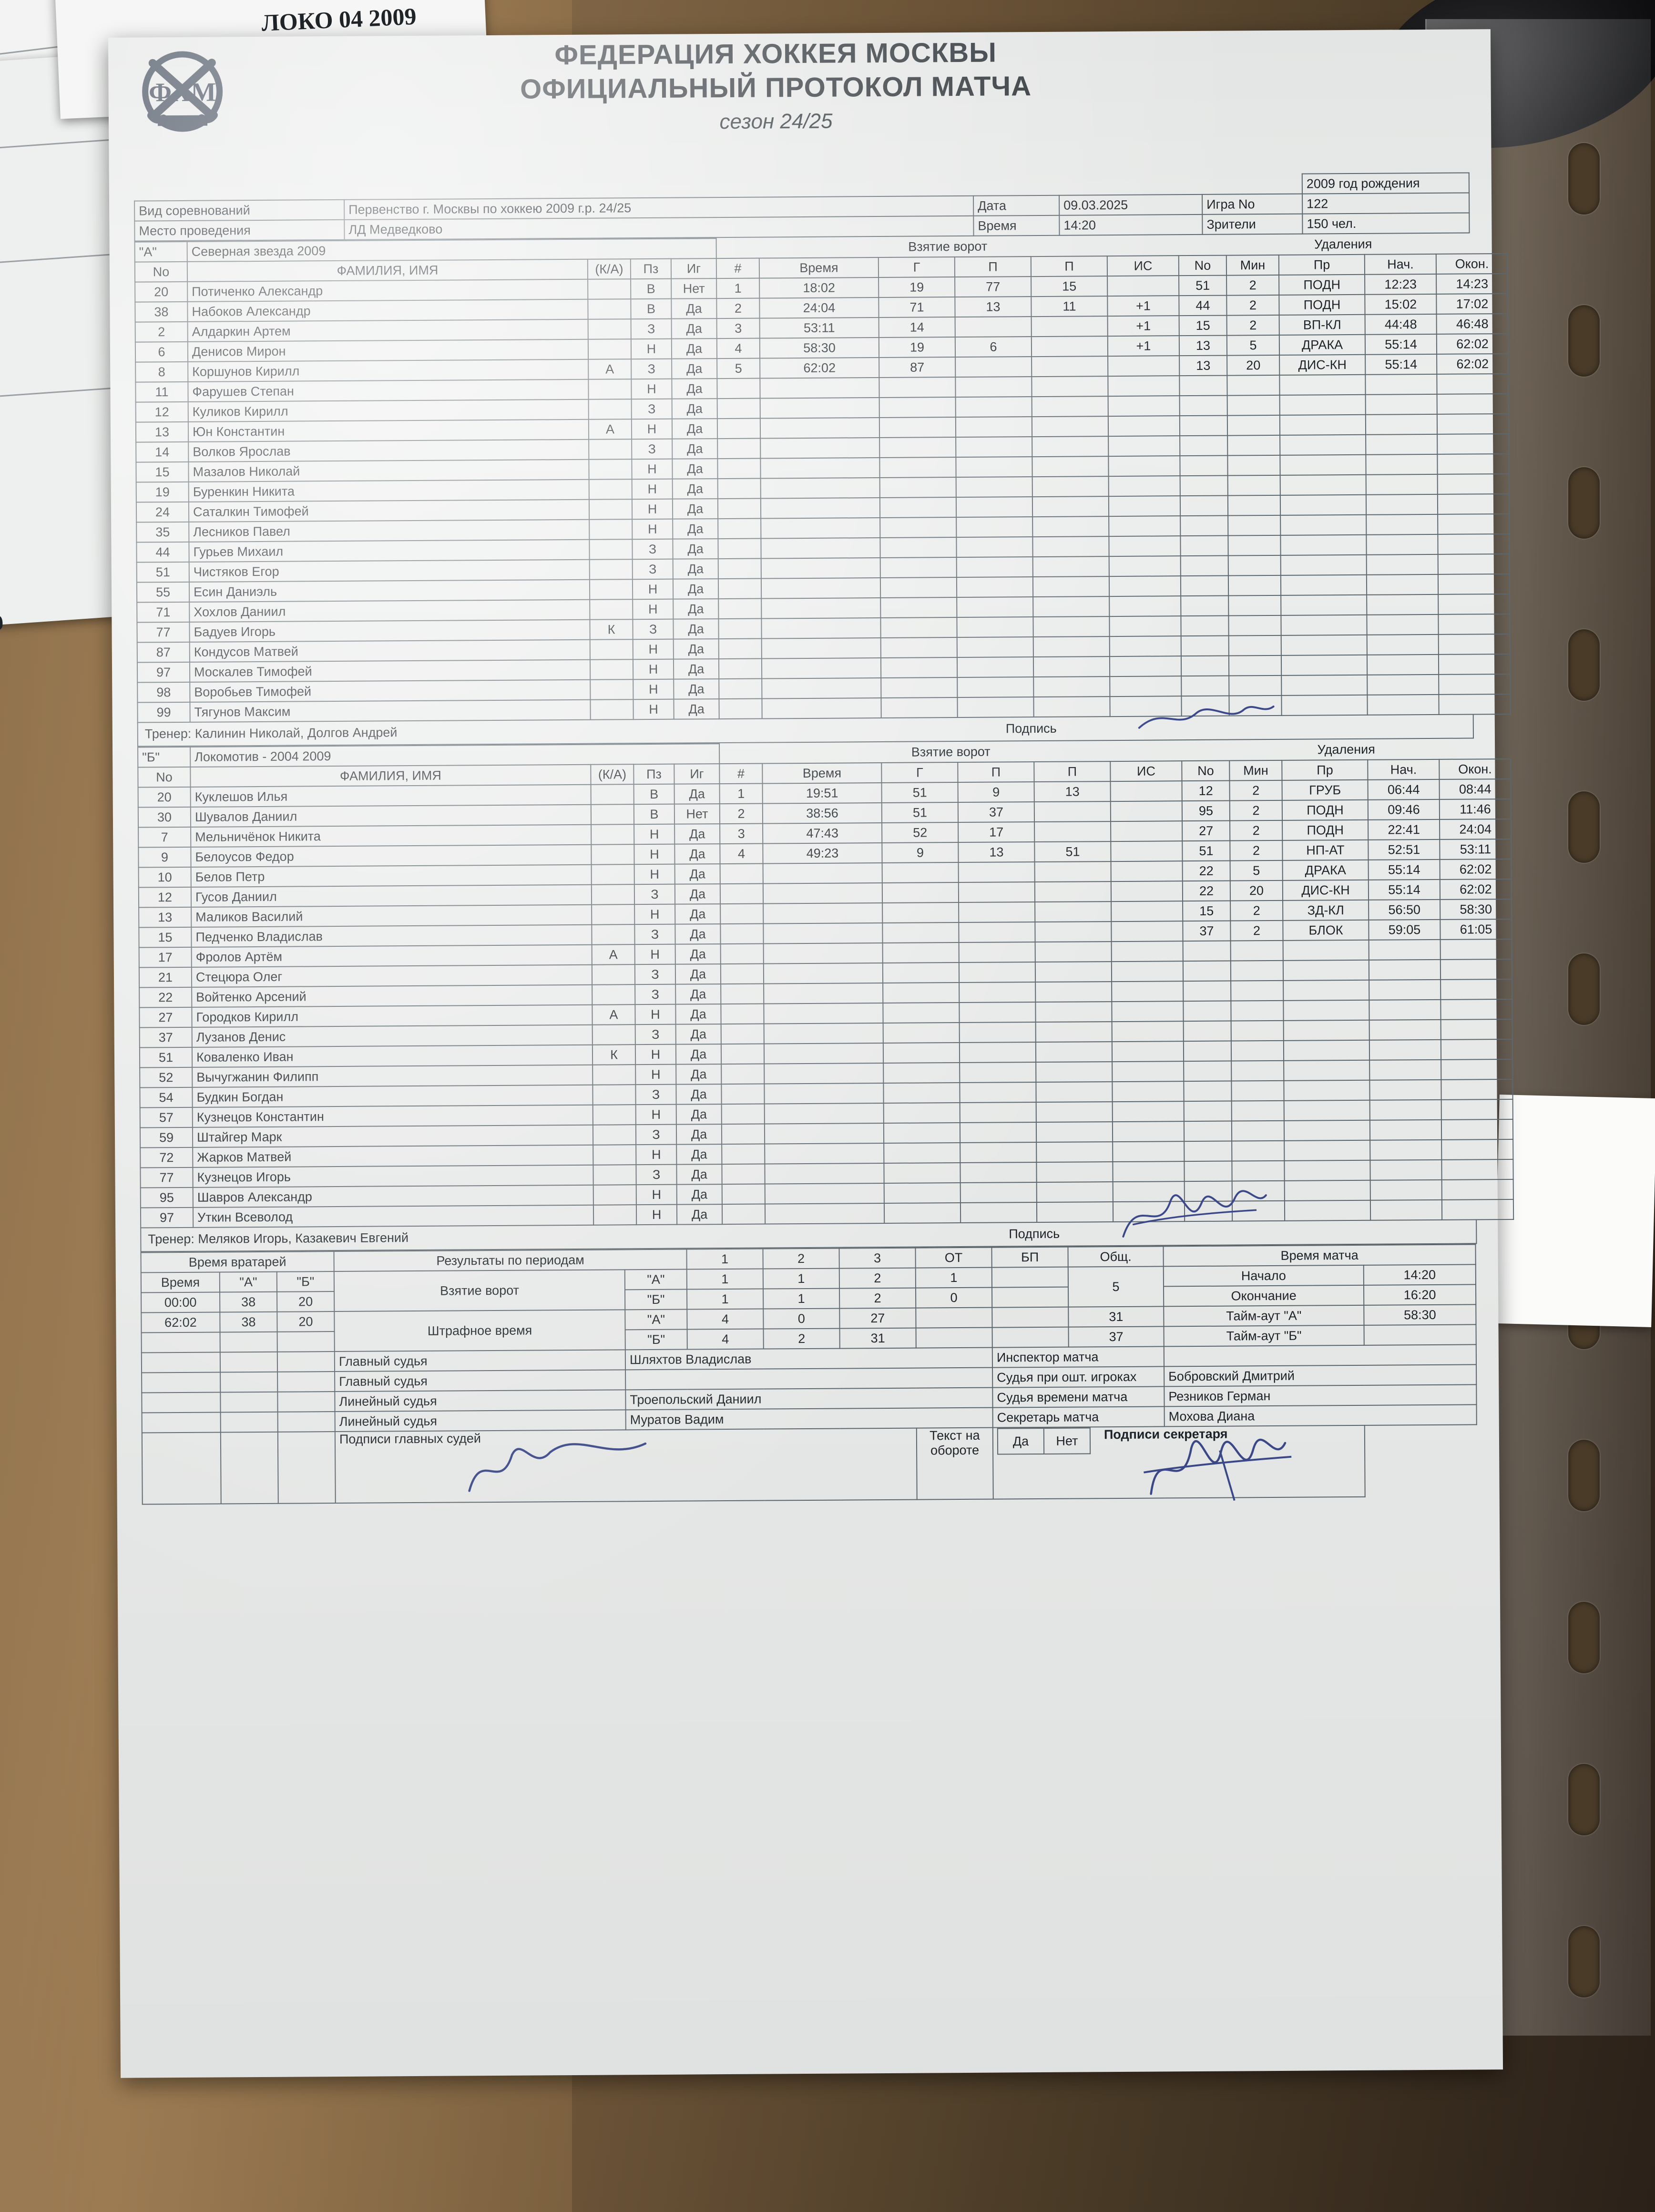 The width and height of the screenshot is (1655, 2212). Describe the element at coordinates (819, 348) in the screenshot. I see `goal-time: 58:30` at that location.